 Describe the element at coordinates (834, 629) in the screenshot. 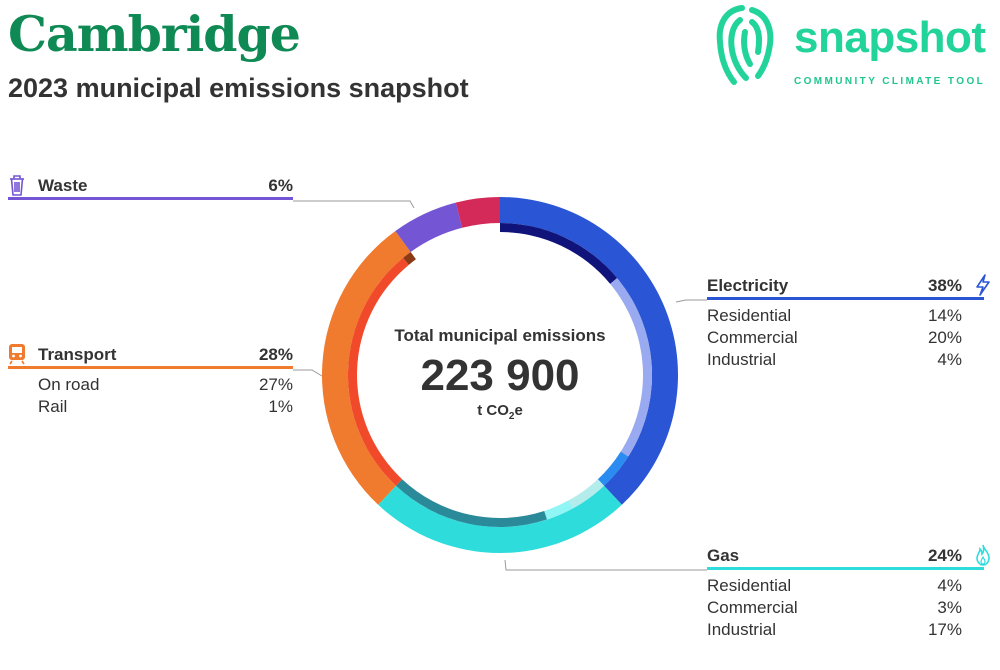

I see `subcategory-row: Industrial 17%` at that location.